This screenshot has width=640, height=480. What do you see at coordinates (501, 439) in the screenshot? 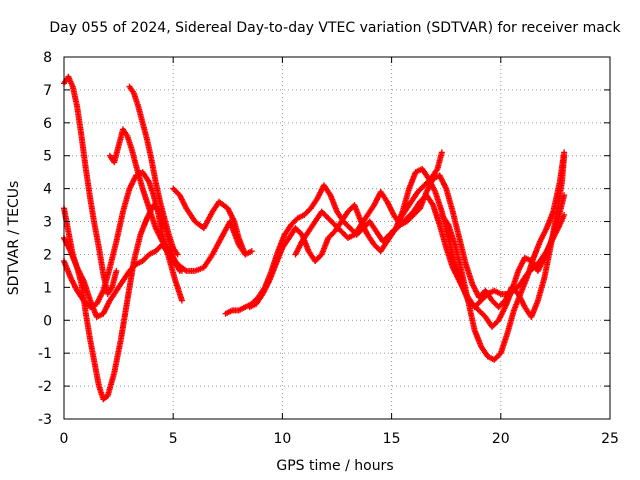
I see `x-tick-label: 20` at bounding box center [501, 439].